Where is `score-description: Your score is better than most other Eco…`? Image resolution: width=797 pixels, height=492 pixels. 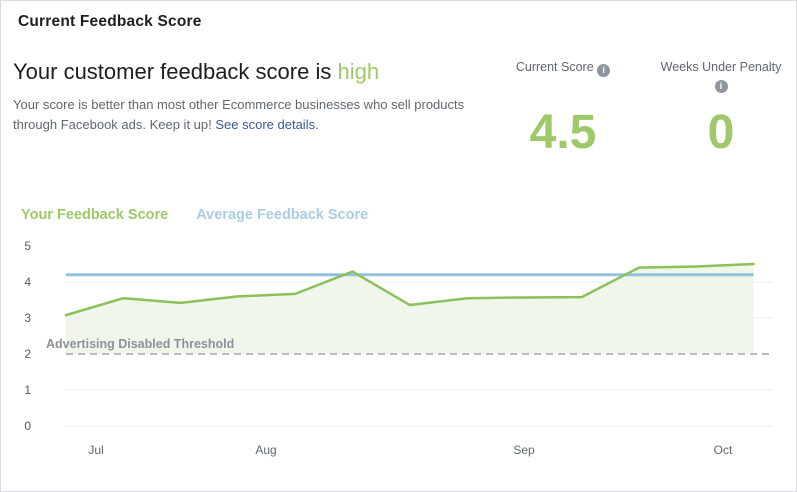
score-description: Your score is better than most other Eco… is located at coordinates (243, 115).